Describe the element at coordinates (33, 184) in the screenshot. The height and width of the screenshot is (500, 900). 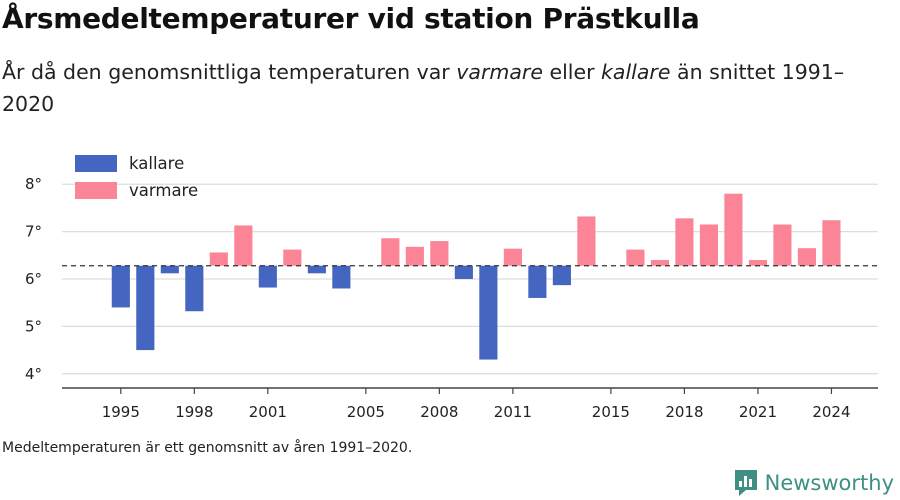
I see `y-tick-label: 8°` at that location.